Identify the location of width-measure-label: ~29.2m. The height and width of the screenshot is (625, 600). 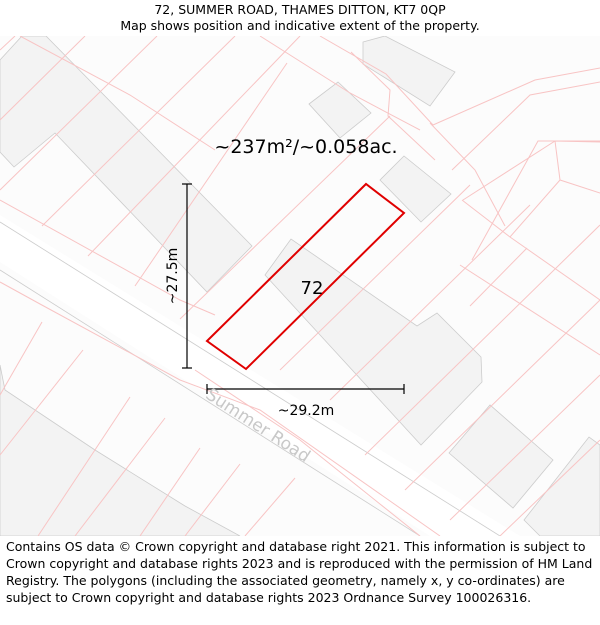
(306, 411).